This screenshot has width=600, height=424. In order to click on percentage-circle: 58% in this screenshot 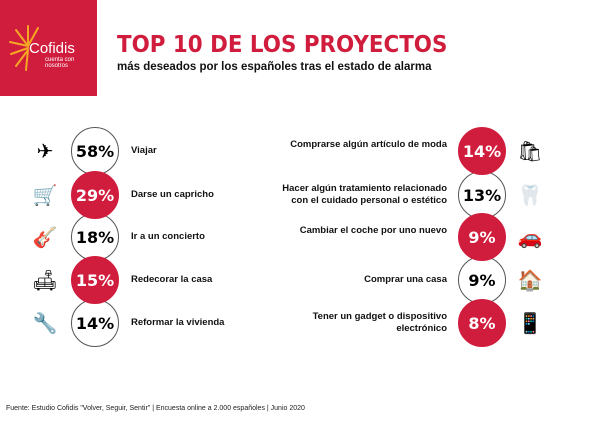, I will do `click(95, 151)`.